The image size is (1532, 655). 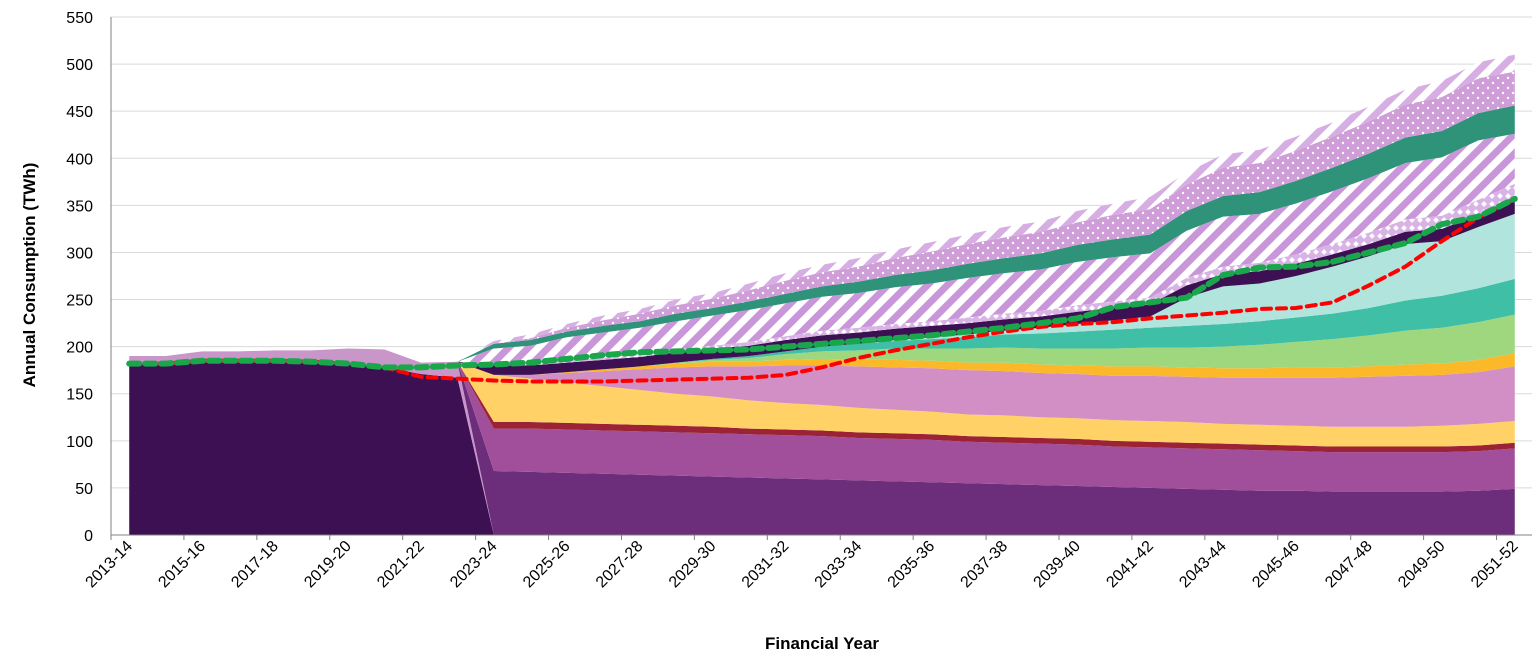 I want to click on y-tick-label: 400, so click(x=79, y=159).